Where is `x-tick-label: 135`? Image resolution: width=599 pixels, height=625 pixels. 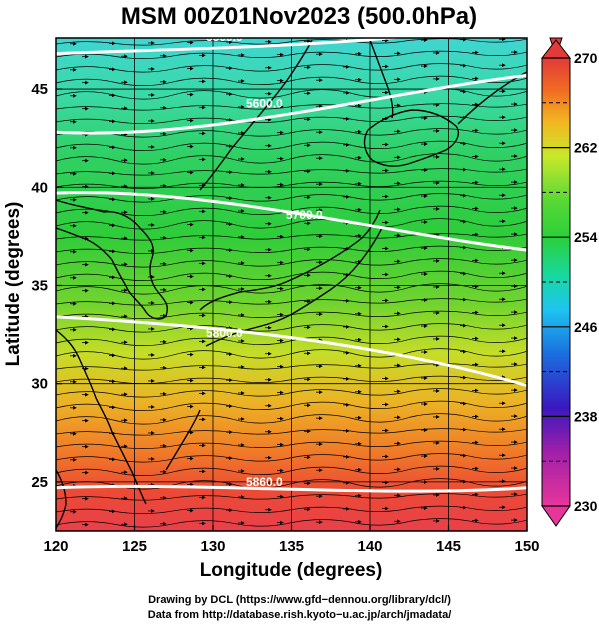 x-tick-label: 135 is located at coordinates (291, 546).